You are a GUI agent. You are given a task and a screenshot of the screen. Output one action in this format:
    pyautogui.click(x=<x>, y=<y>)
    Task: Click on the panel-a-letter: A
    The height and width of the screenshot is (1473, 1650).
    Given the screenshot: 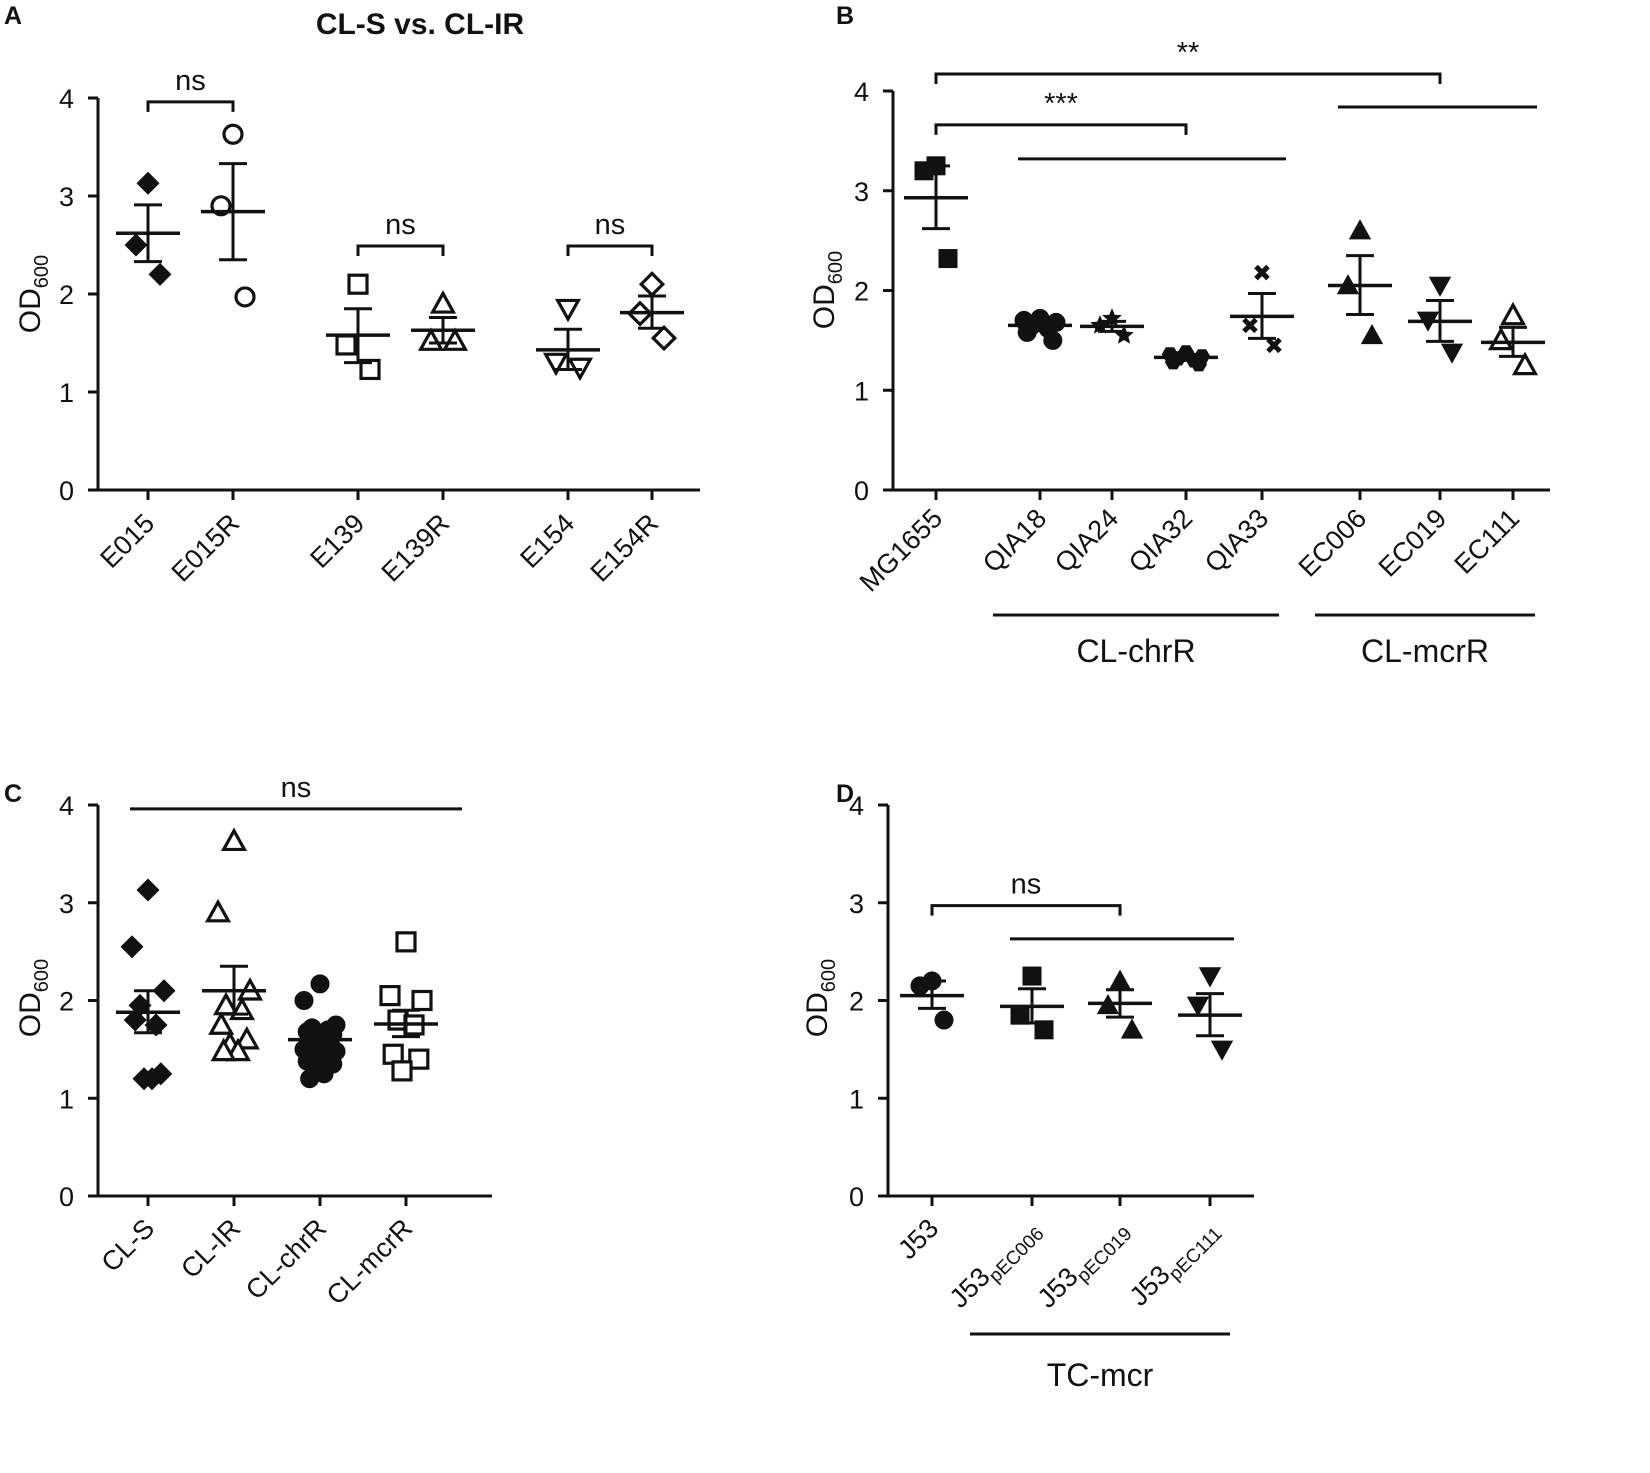 What is the action you would take?
    pyautogui.click(x=13, y=16)
    